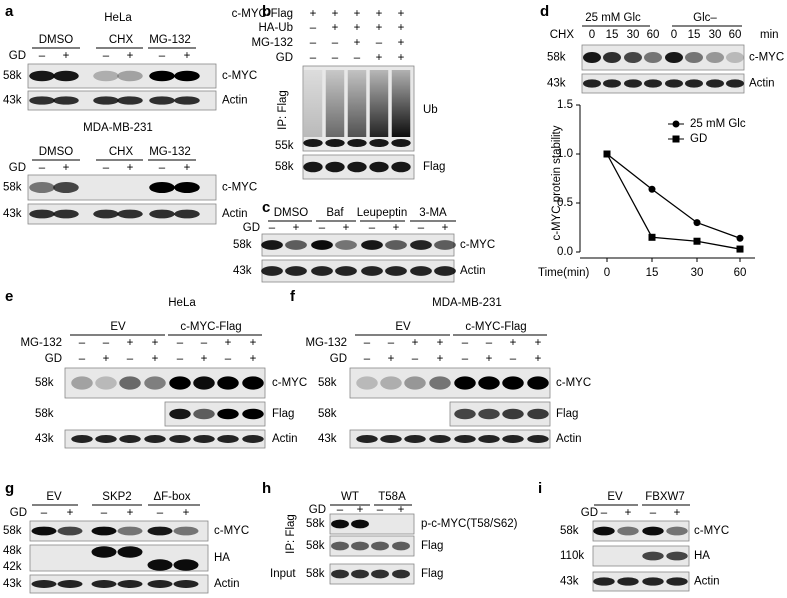  Describe the element at coordinates (433, 213) in the screenshot. I see `group-label: 3-MA` at that location.